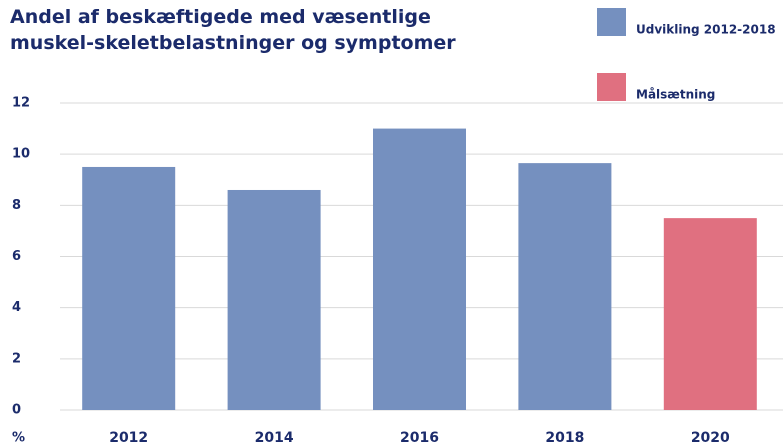  Describe the element at coordinates (16, 358) in the screenshot. I see `y-tick-label: 2` at that location.